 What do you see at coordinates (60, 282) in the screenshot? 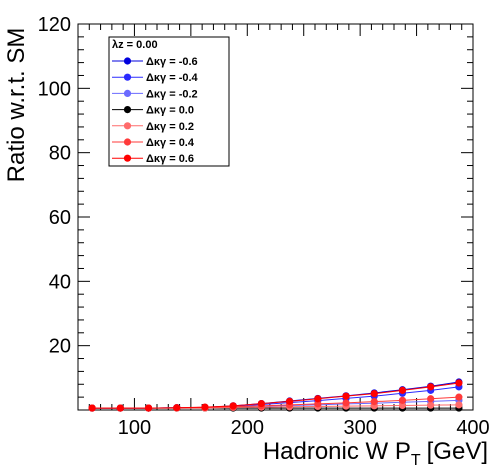
I see `y-tick-label: 40` at bounding box center [60, 282].